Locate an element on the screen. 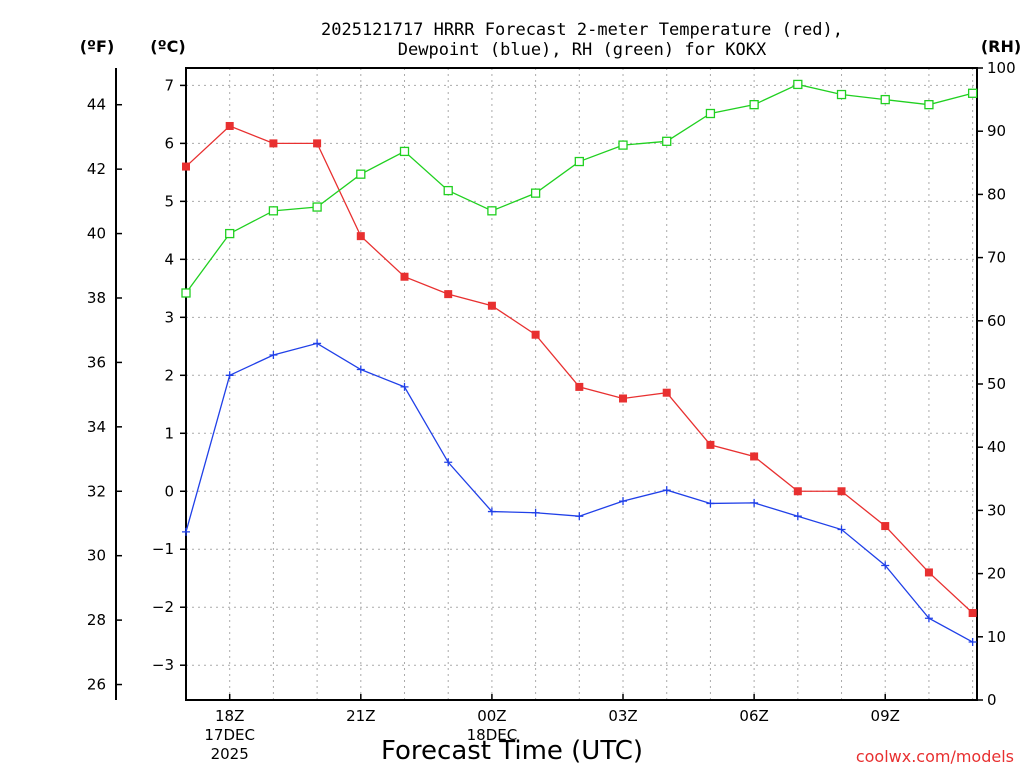 Image resolution: width=1024 pixels, height=768 pixels. x-tick-label: 18Z is located at coordinates (229, 716).